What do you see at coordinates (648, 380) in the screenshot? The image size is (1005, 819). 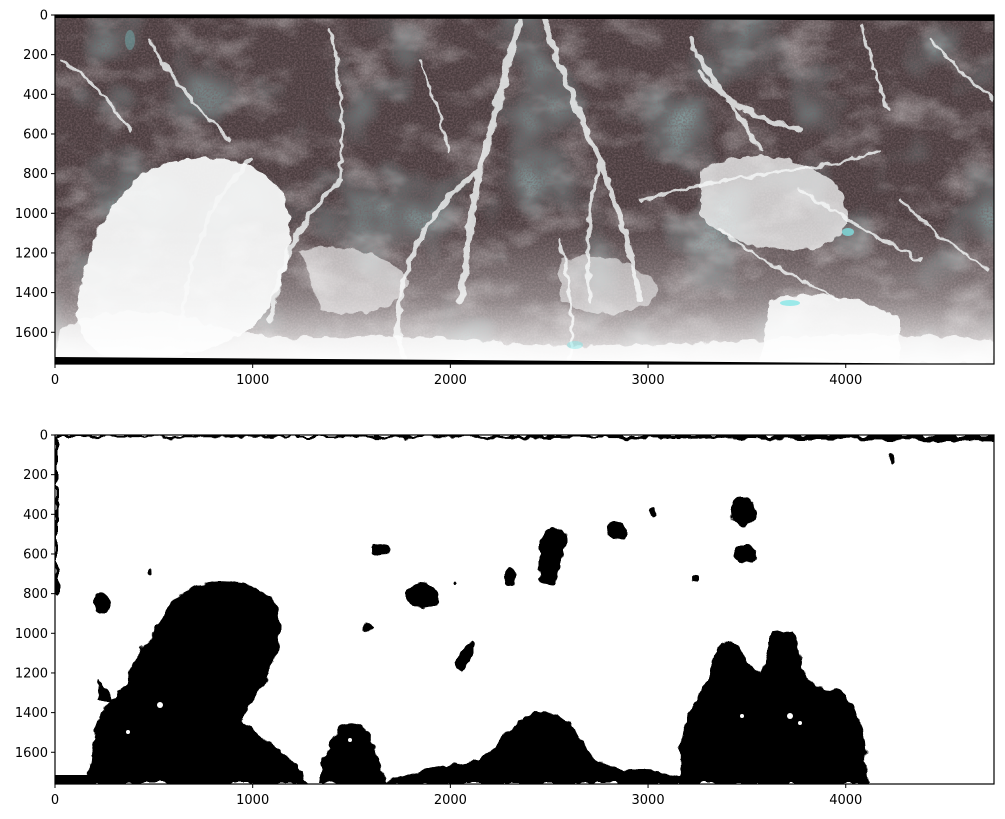 I see `top-x-tick-label: 3000` at bounding box center [648, 380].